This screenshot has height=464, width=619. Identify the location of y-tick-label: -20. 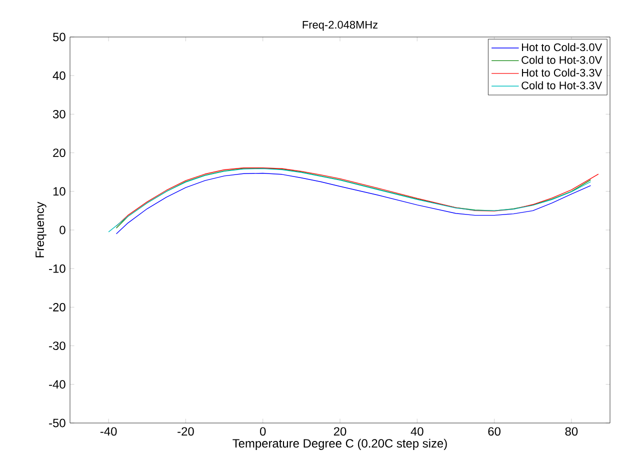
(57, 307).